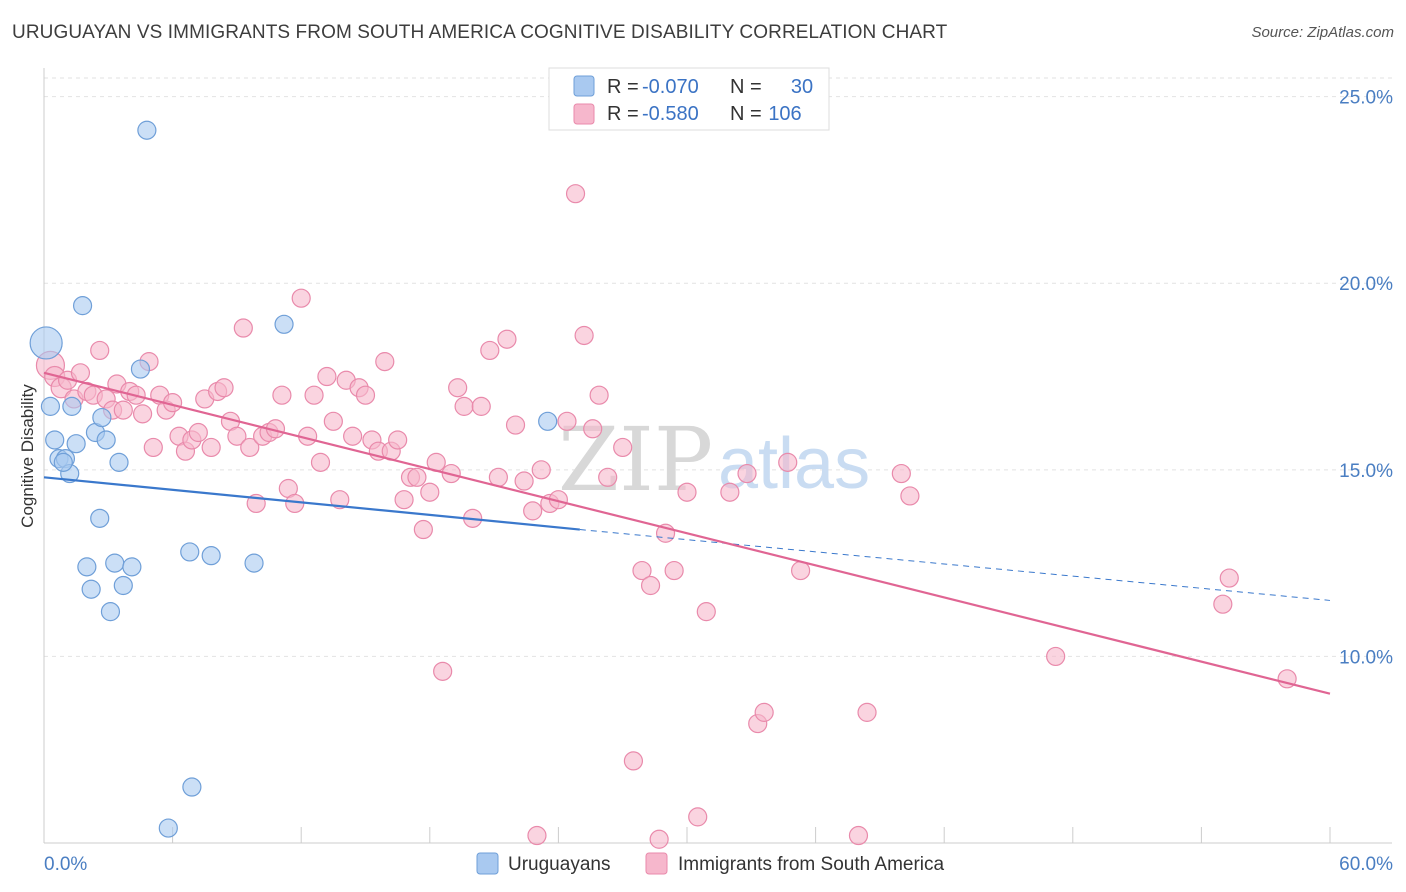 This screenshot has width=1406, height=892. I want to click on bottom-legend: Uruguayans Immigrants from South America, so click(710, 863).